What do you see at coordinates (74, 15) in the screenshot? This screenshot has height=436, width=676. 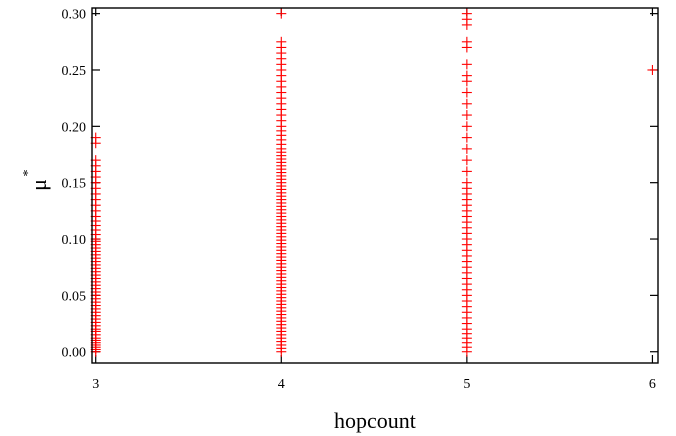 I see `y-tick-label: 0.30` at bounding box center [74, 15].